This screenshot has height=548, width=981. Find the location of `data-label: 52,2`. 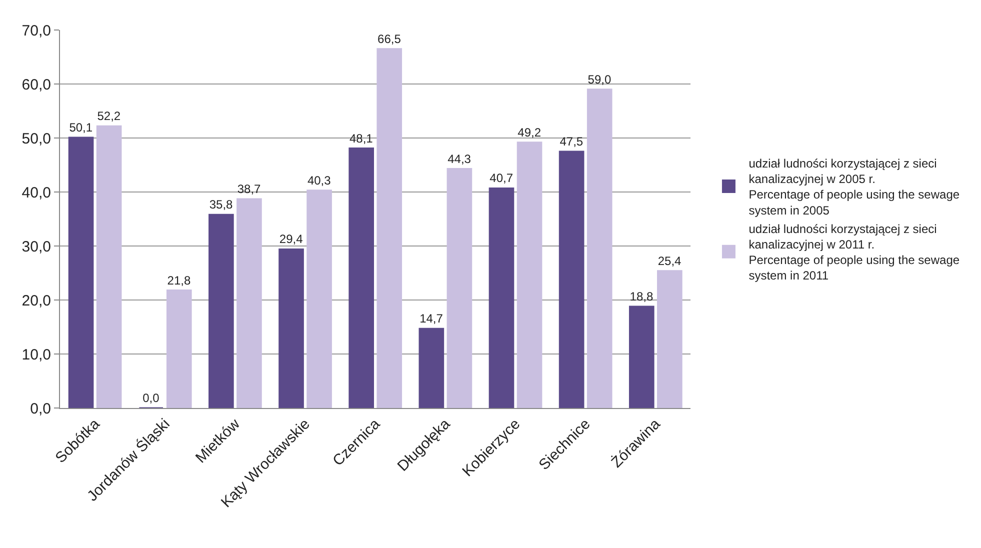

data-label: 52,2 is located at coordinates (109, 116).